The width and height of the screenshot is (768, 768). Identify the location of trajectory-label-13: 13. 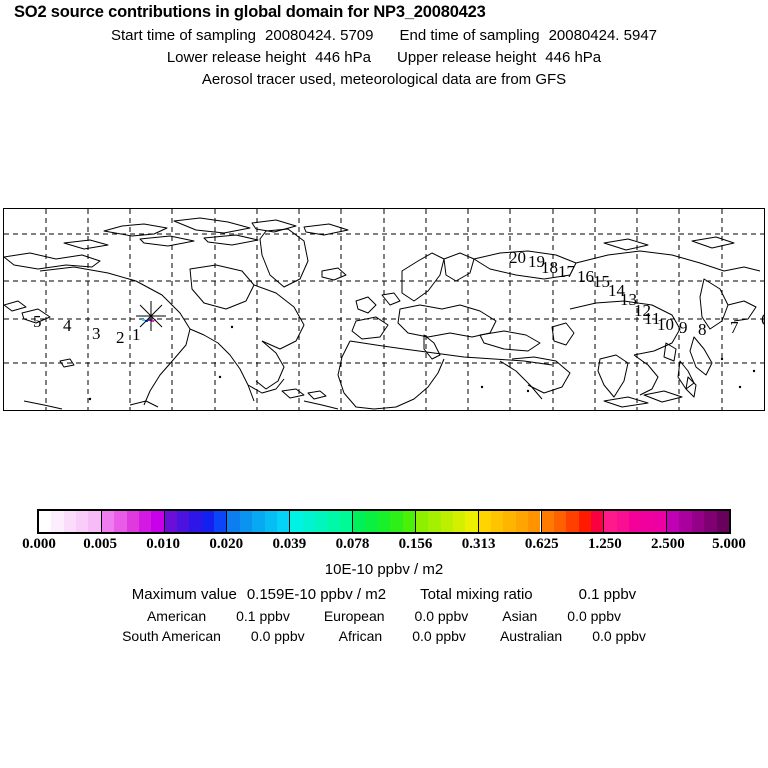
(628, 299).